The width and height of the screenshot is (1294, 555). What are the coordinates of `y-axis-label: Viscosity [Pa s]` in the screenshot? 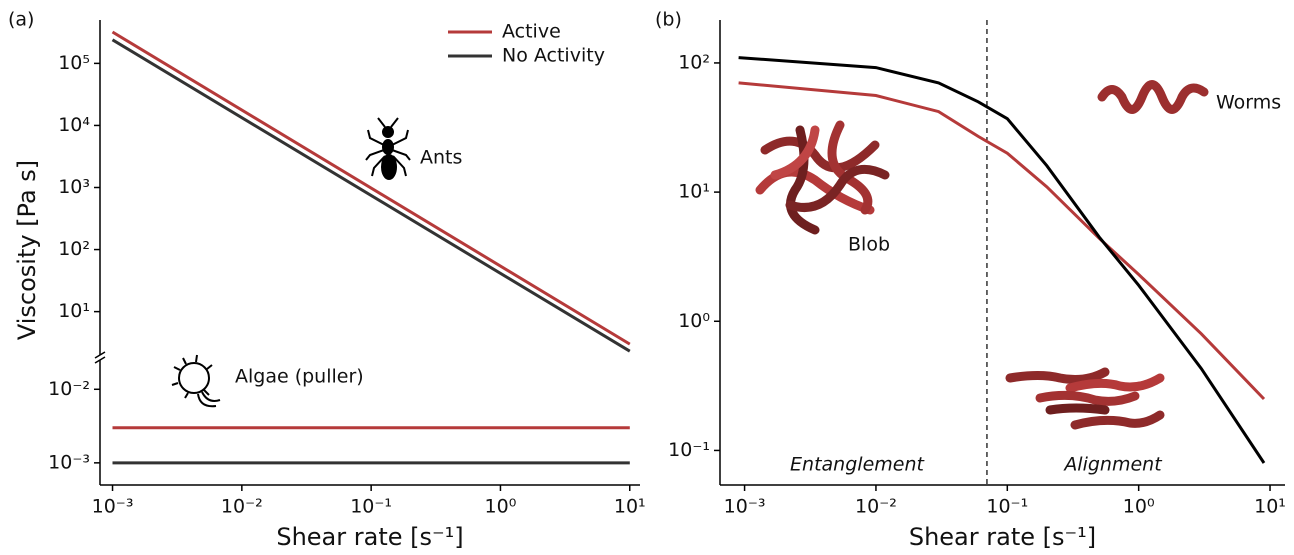 It's located at (27, 250).